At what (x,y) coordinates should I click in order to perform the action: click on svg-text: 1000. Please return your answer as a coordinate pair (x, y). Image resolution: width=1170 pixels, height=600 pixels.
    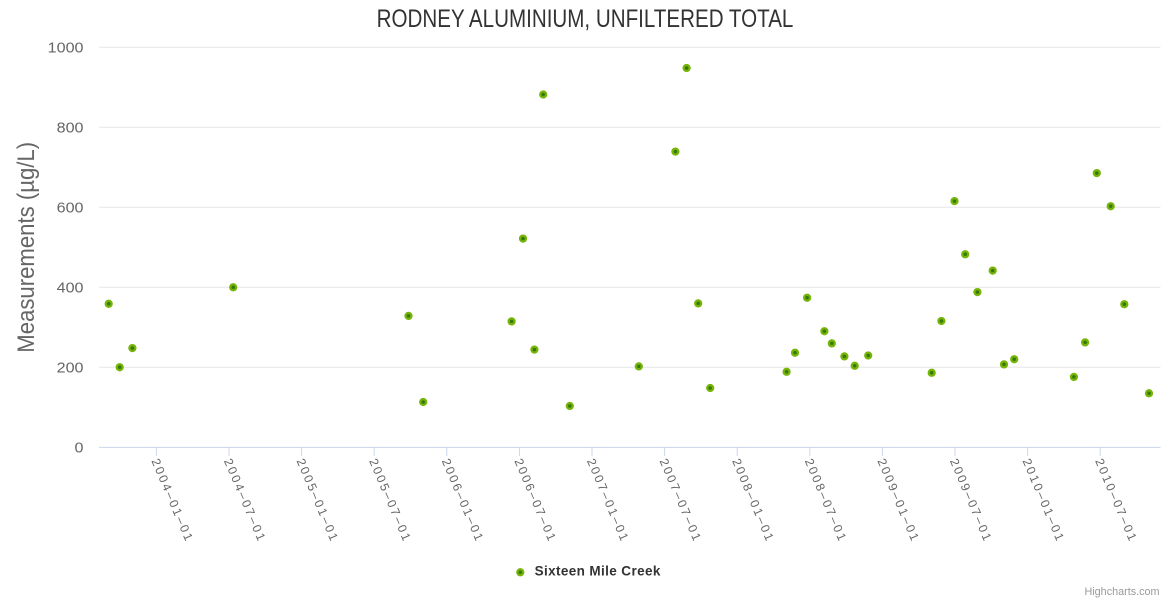
    Looking at the image, I should click on (66, 48).